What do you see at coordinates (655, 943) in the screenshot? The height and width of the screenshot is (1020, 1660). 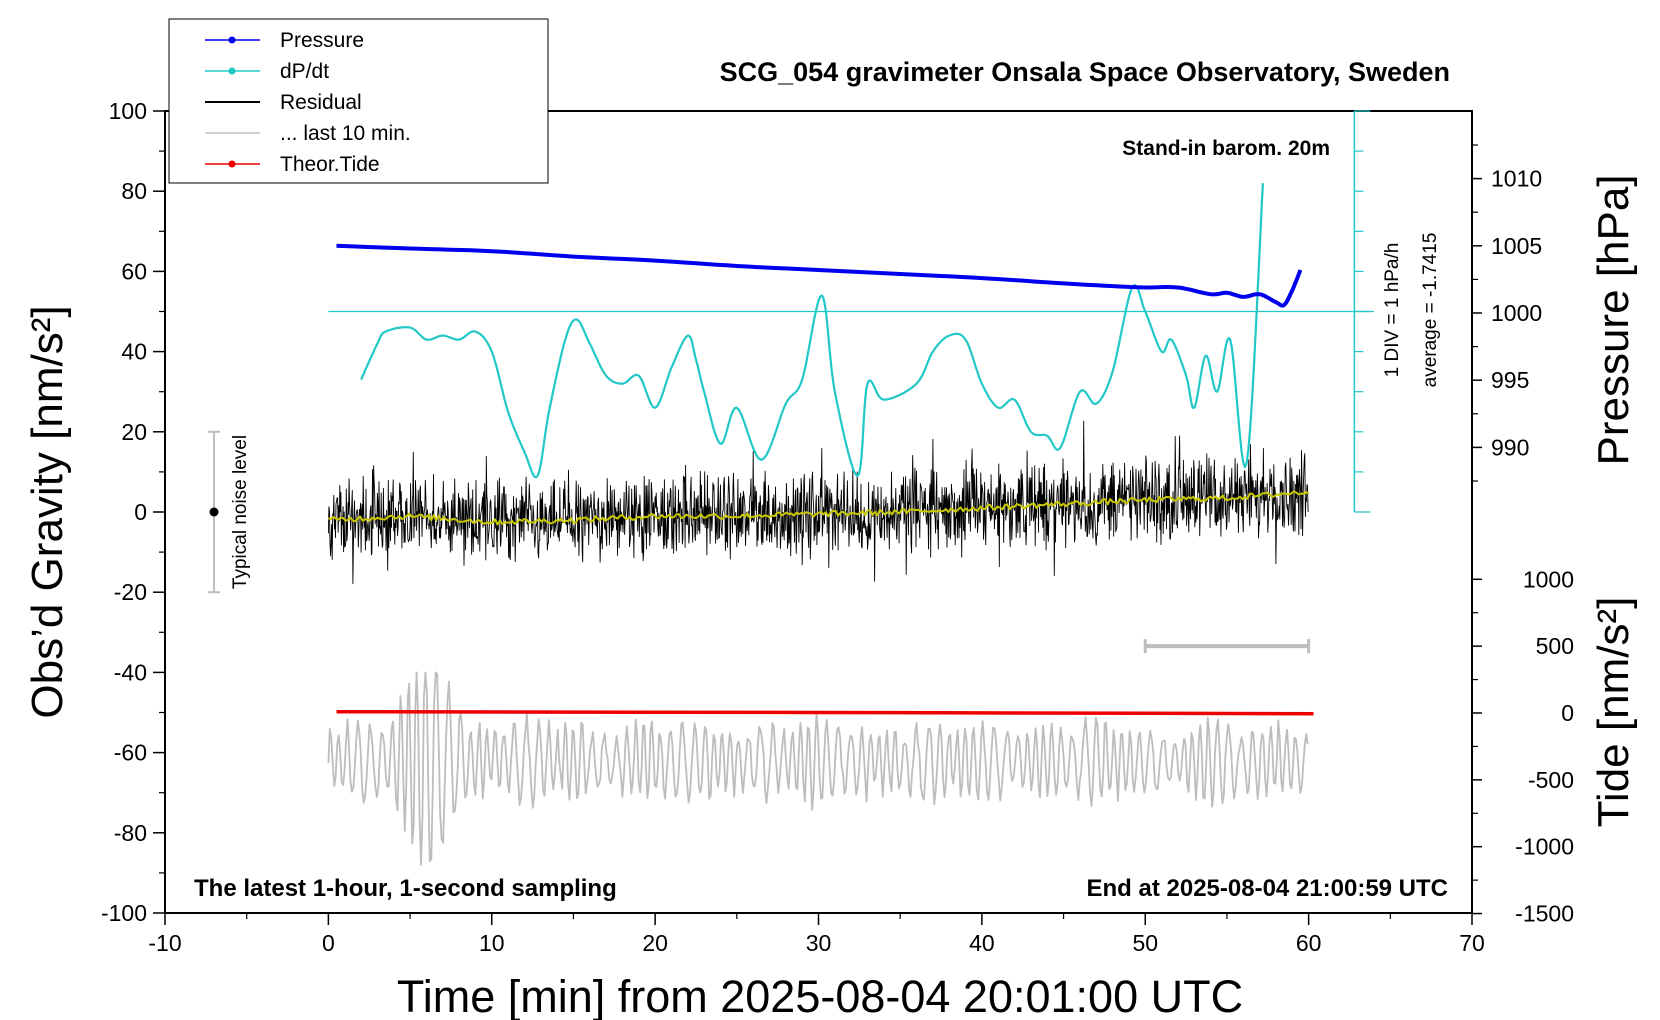 I see `x-tick-label: 20` at bounding box center [655, 943].